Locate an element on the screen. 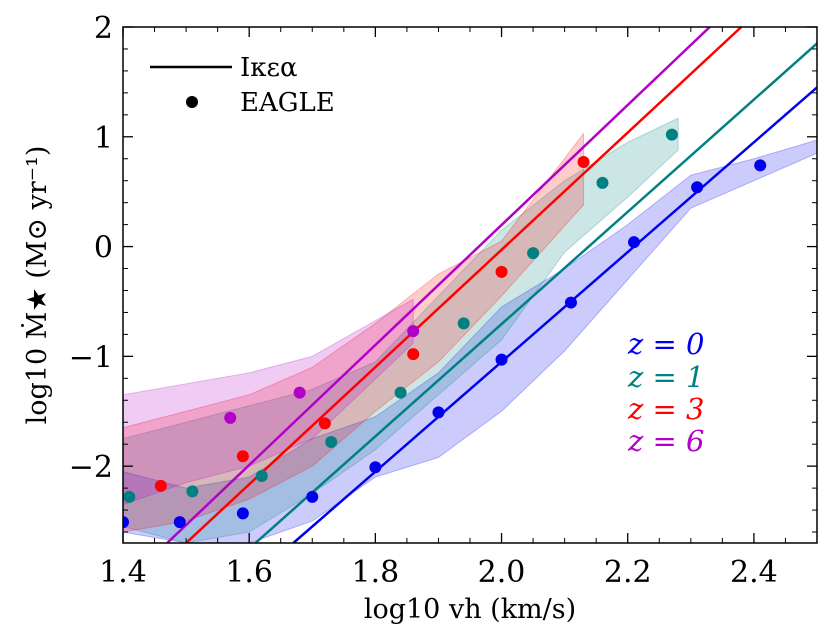 The image size is (830, 643). legend-label-eagle: EAGLE is located at coordinates (287, 103).